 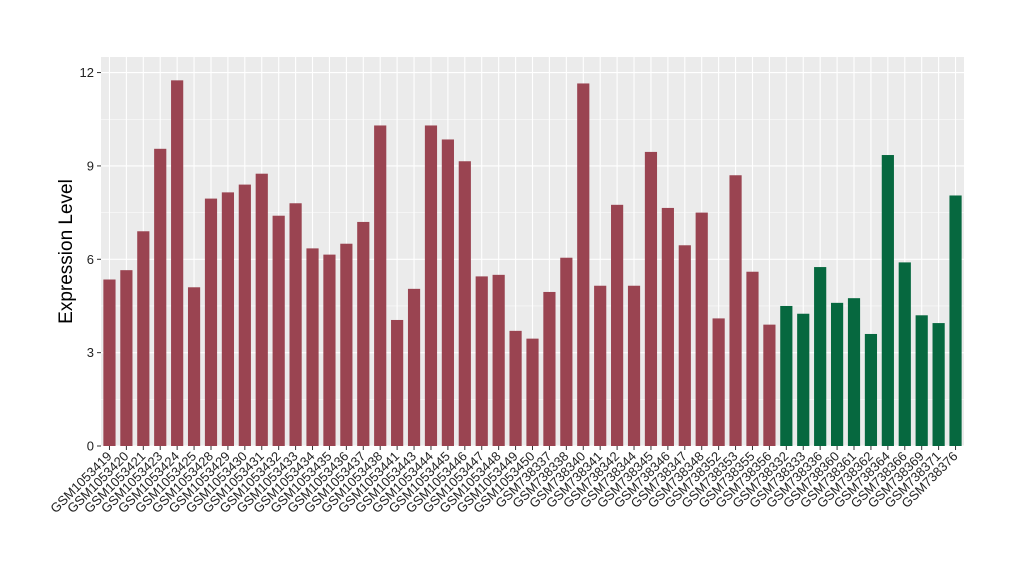 What do you see at coordinates (160, 297) in the screenshot?
I see `bar-GSM1053423` at bounding box center [160, 297].